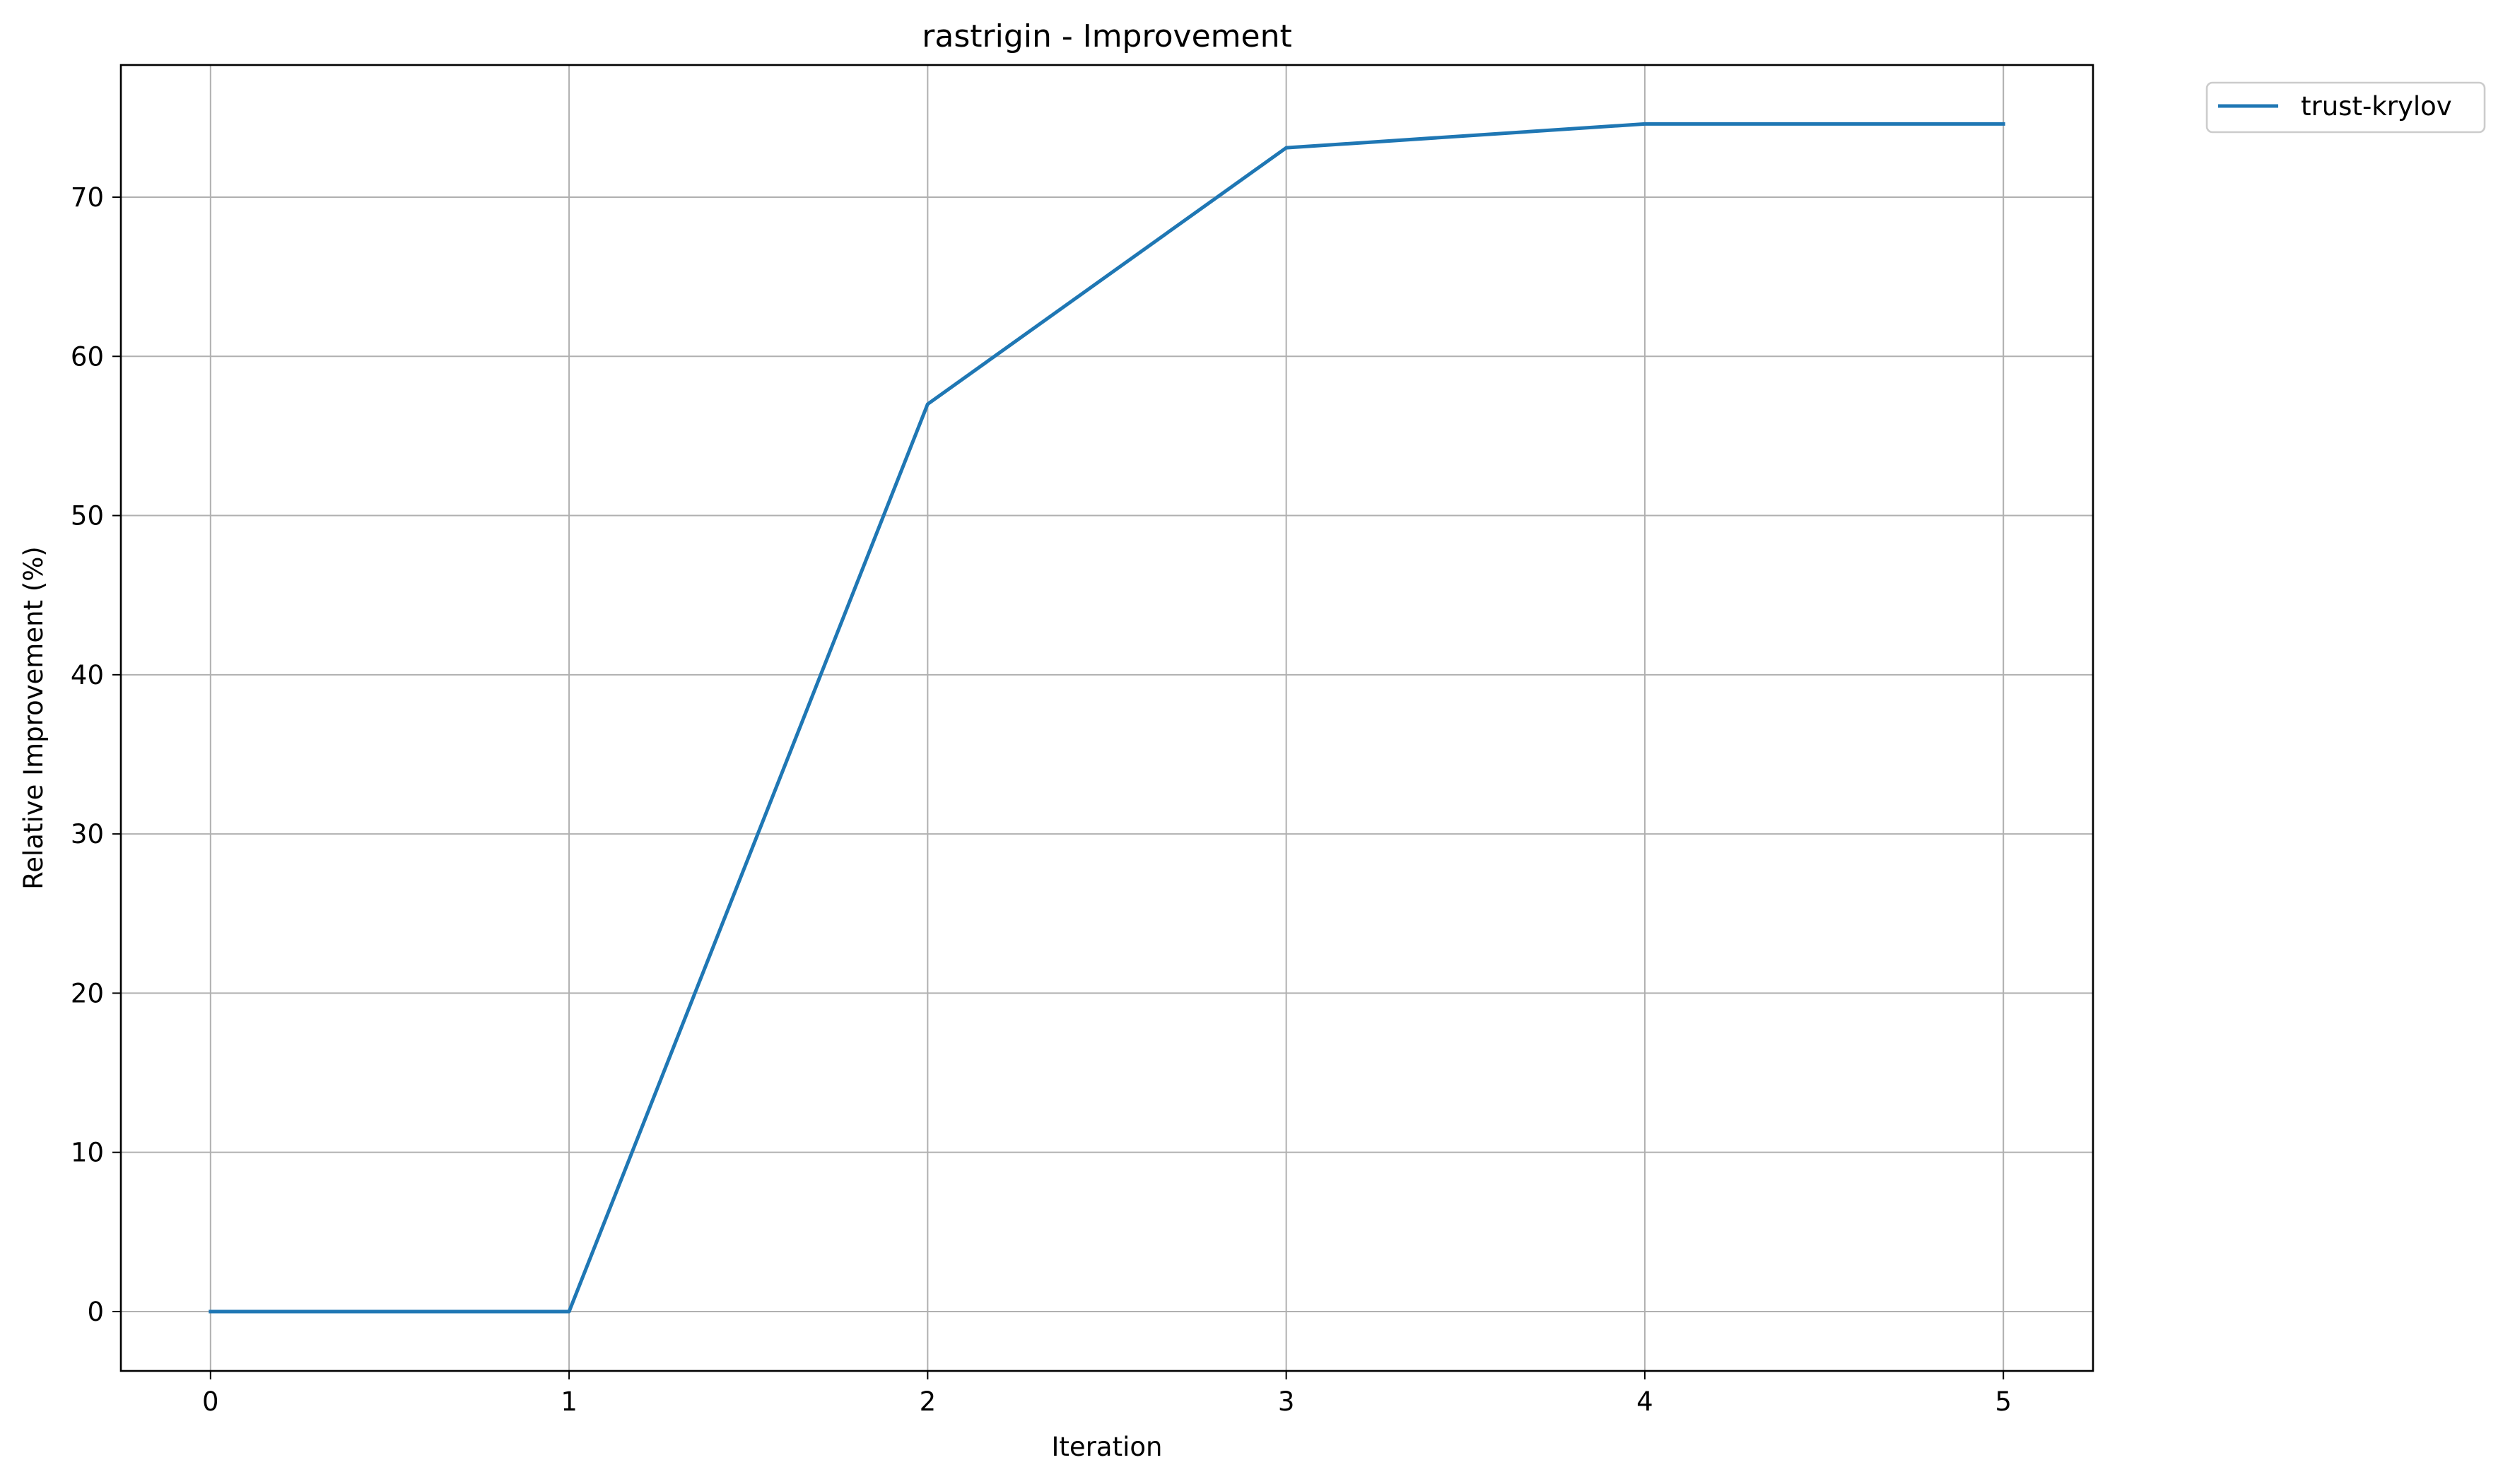  Describe the element at coordinates (87, 834) in the screenshot. I see `y-tick-label: 30` at that location.